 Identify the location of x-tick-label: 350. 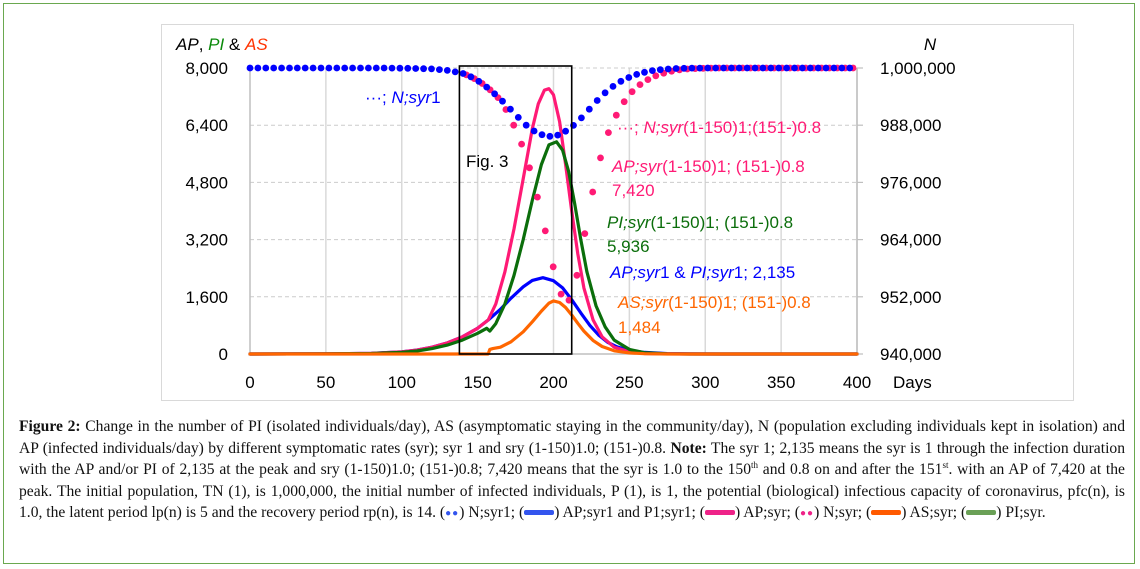
(781, 382).